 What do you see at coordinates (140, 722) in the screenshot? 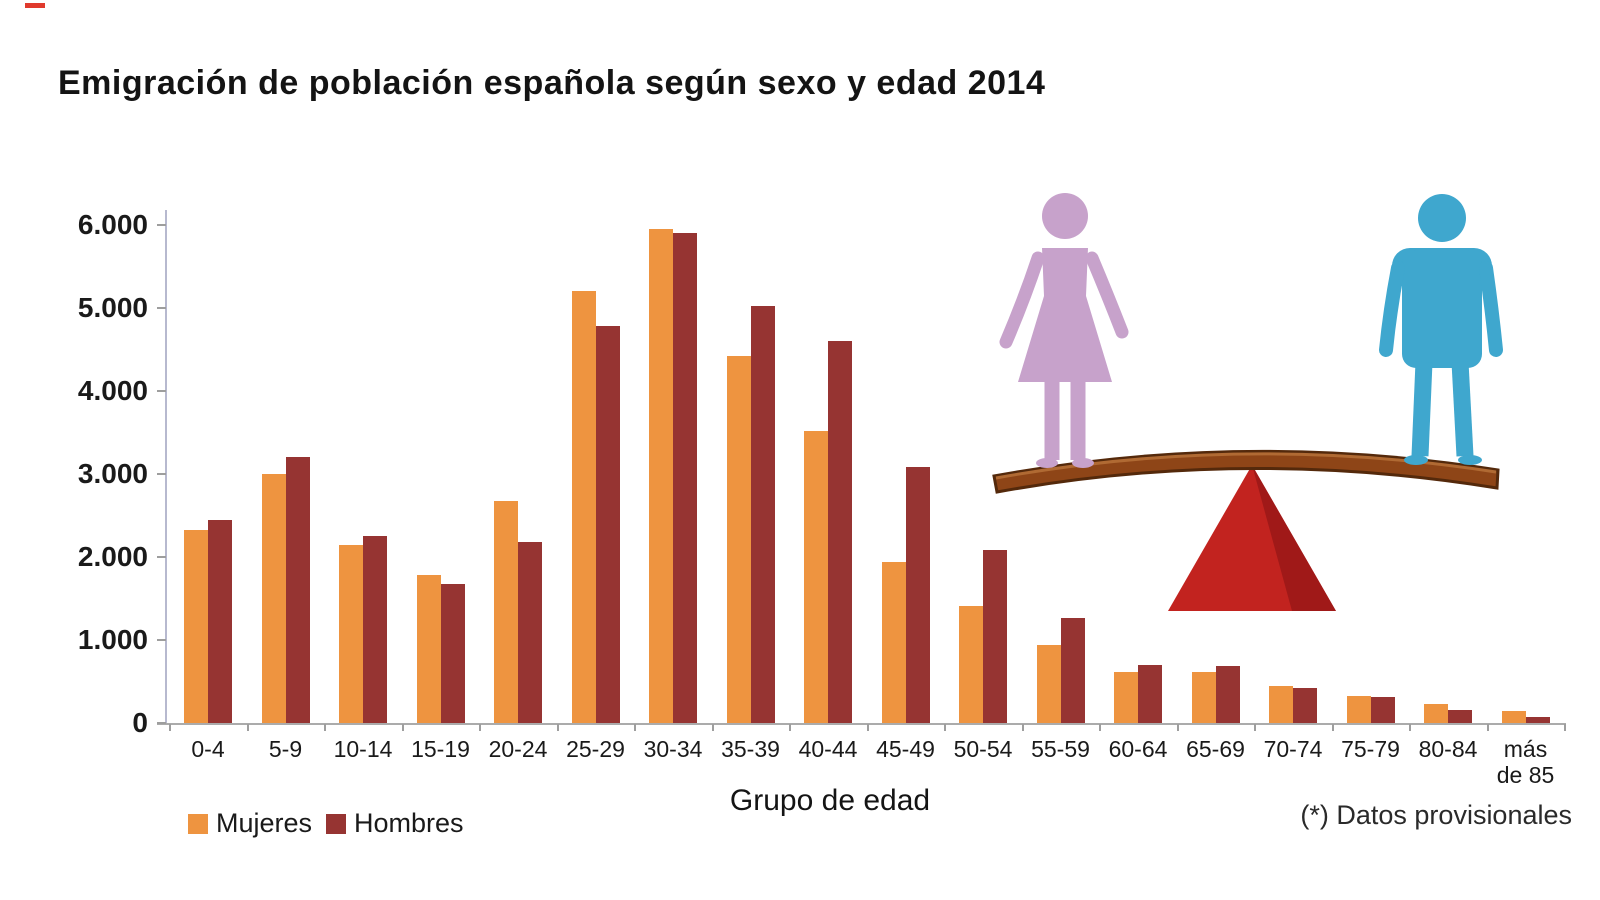
I see `y-axis-tick-label: 0` at bounding box center [140, 722].